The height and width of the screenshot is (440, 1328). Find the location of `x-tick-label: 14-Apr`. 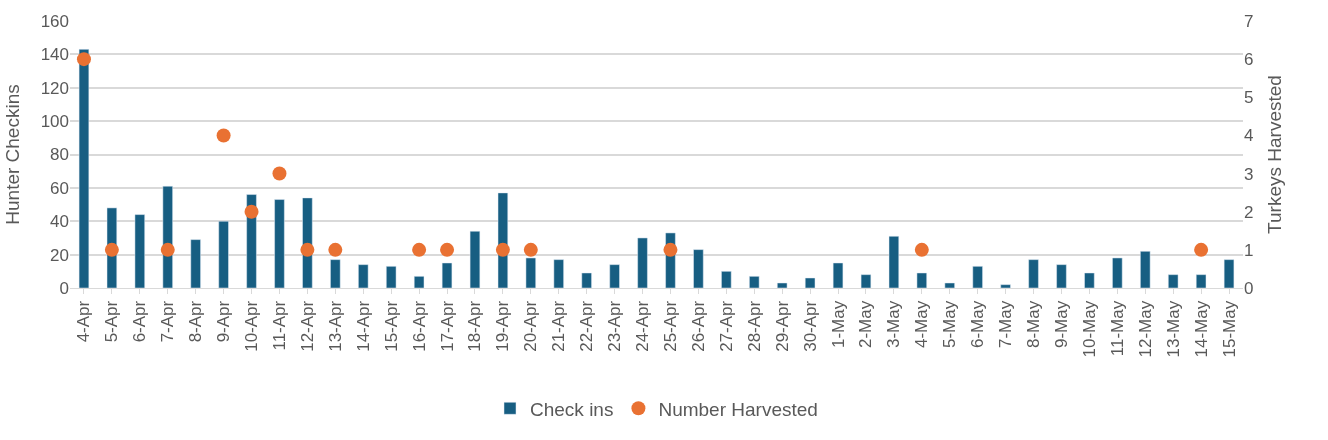

x-tick-label: 14-Apr is located at coordinates (363, 326).